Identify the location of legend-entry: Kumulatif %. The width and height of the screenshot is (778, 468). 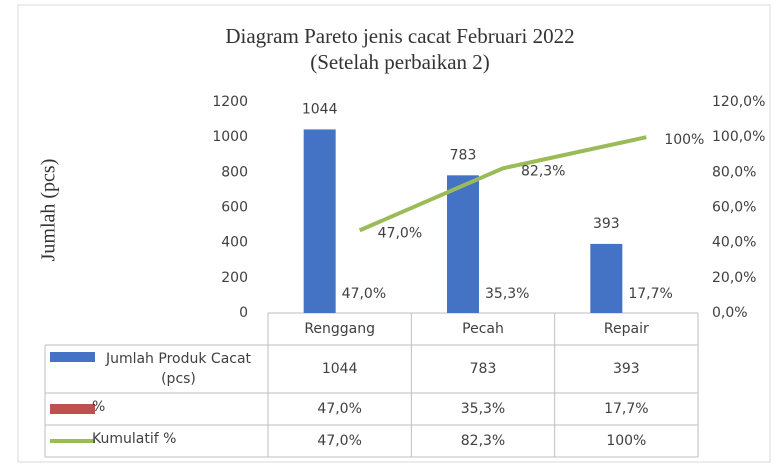
(134, 439).